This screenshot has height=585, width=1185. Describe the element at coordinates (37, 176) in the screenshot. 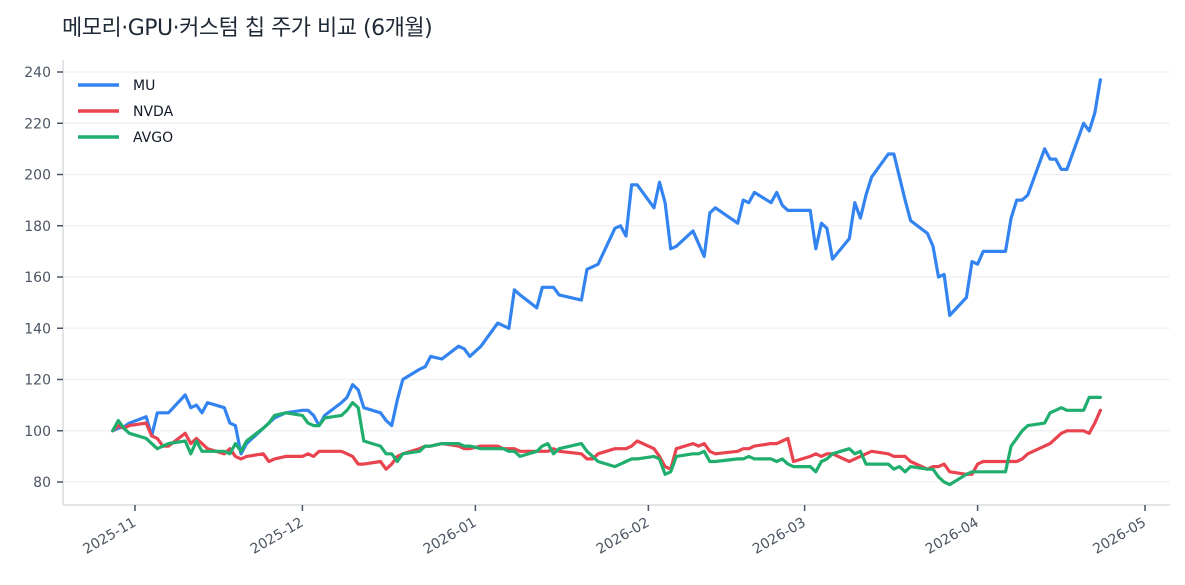

I see `y-tick-label: 200` at that location.